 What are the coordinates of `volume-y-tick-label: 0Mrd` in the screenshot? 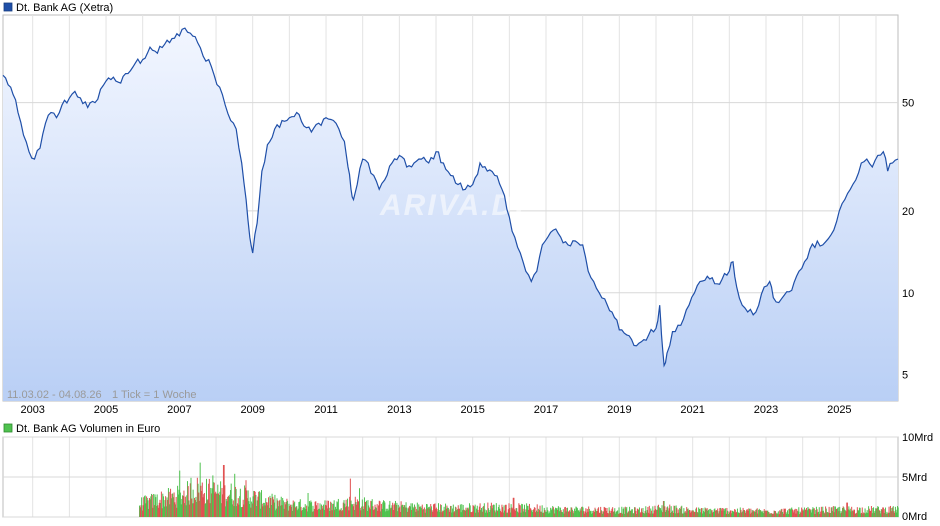 It's located at (914, 517).